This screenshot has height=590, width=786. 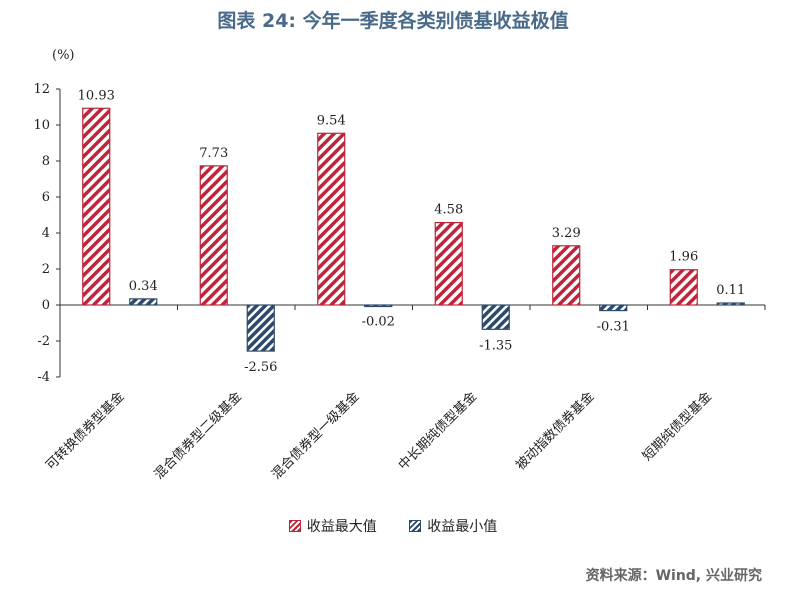 I want to click on x-tick-label: 中长期纯债型基金, so click(x=437, y=431).